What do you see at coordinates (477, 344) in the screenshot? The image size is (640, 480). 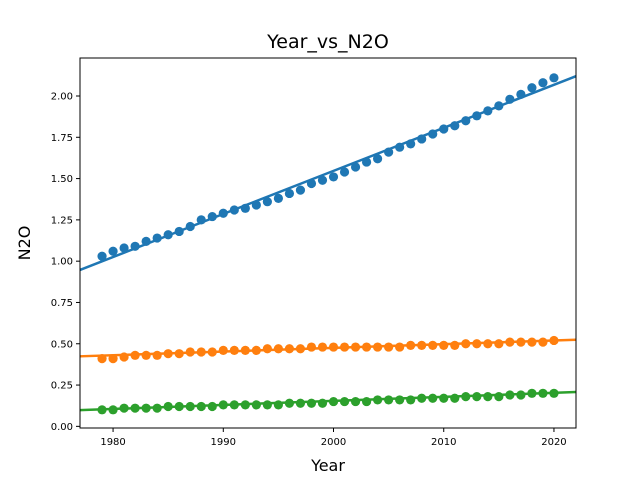 I see `data-point-series-2-2013` at bounding box center [477, 344].